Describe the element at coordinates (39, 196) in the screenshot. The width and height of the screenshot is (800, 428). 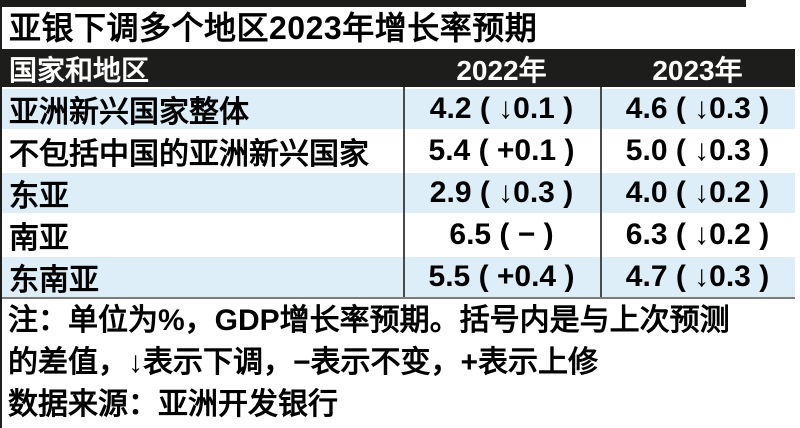
I see `cell-region: 东亚` at that location.